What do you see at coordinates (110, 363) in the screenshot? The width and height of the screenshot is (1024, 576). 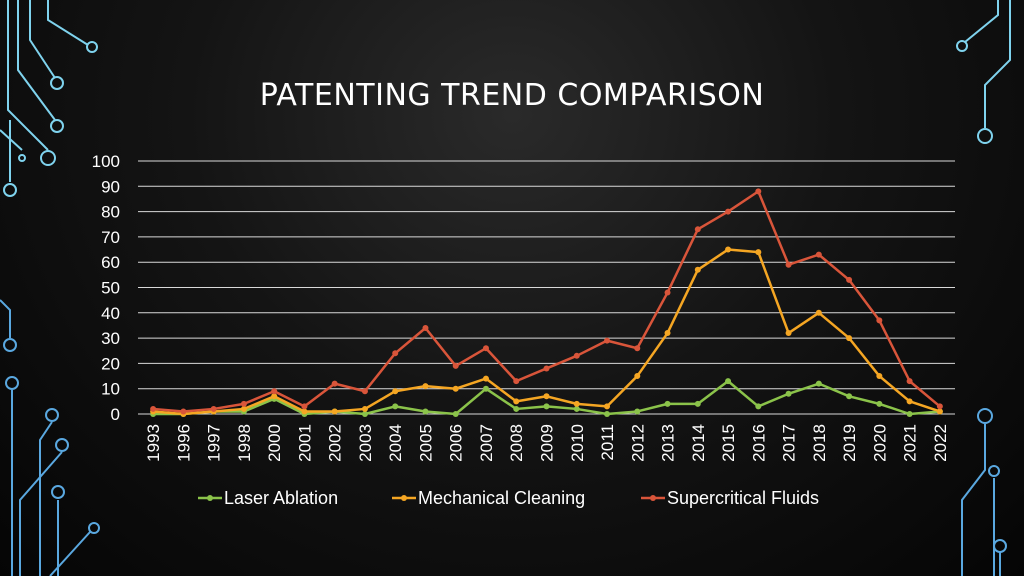 I see `y-tick-label: 20` at bounding box center [110, 363].